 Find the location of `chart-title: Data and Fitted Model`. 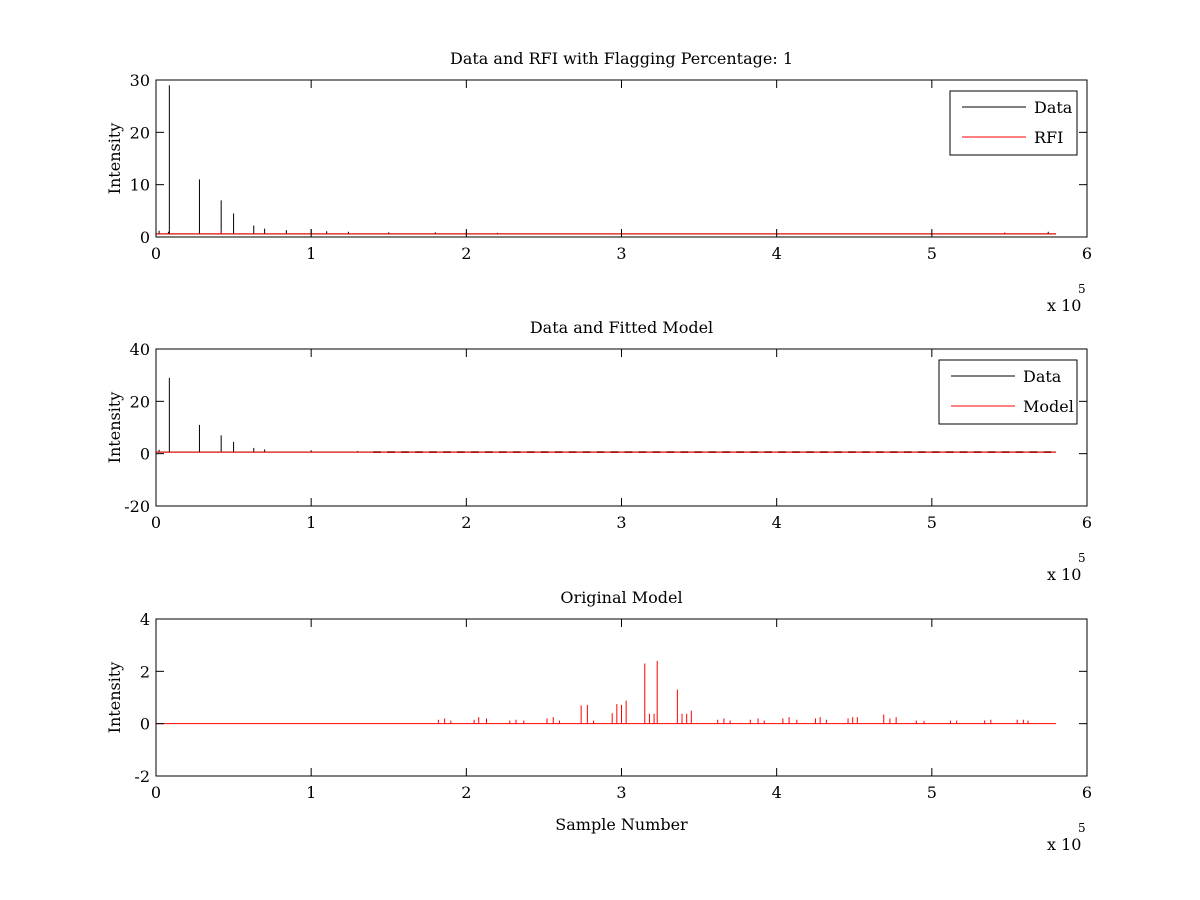

chart-title: Data and Fitted Model is located at coordinates (621, 327).